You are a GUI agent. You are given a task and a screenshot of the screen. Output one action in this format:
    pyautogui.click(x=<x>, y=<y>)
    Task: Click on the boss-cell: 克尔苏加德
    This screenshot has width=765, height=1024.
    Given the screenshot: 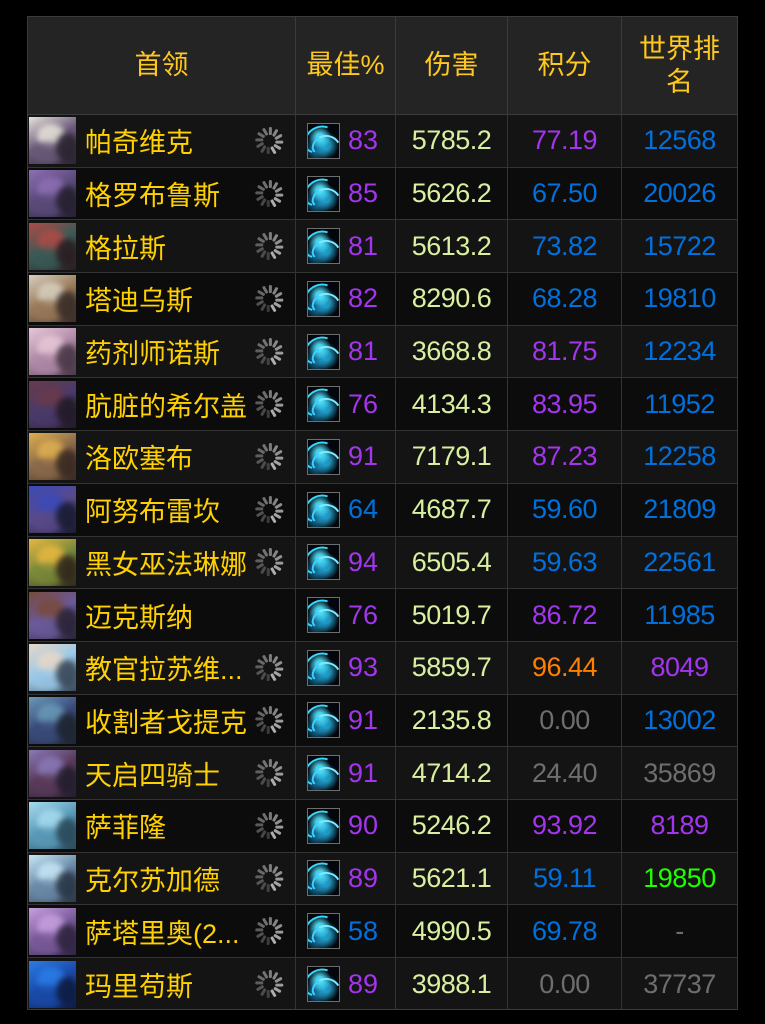 What is the action you would take?
    pyautogui.click(x=162, y=878)
    